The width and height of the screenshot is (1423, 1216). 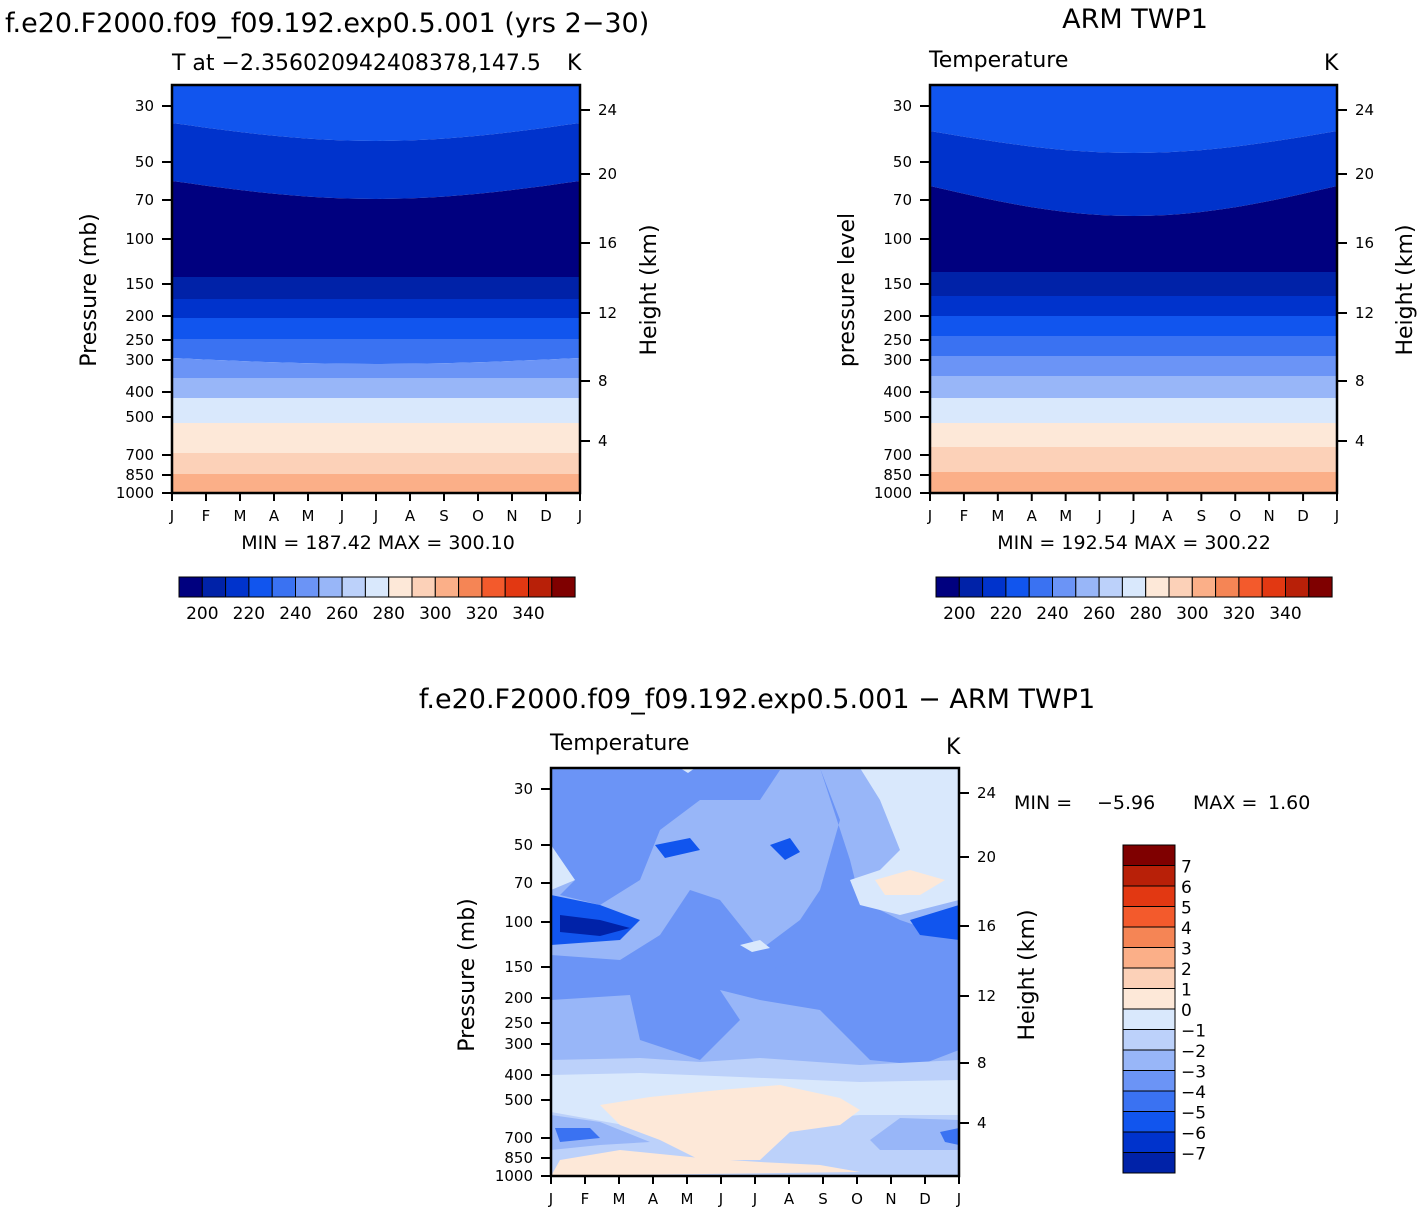 I want to click on y-tick-label: 1000, so click(x=135, y=493).